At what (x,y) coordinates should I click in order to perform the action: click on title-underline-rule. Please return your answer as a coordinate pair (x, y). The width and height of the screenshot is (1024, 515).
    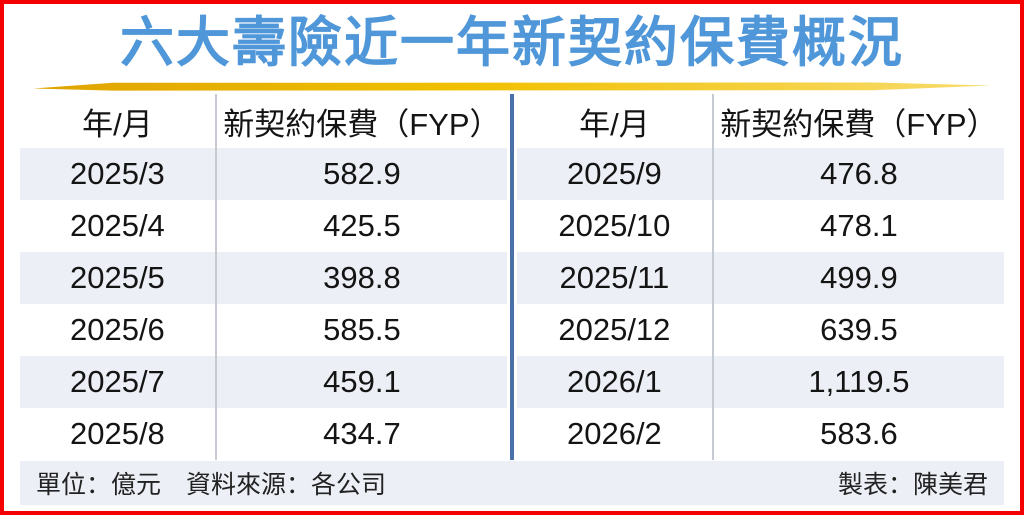
    Looking at the image, I should click on (512, 86).